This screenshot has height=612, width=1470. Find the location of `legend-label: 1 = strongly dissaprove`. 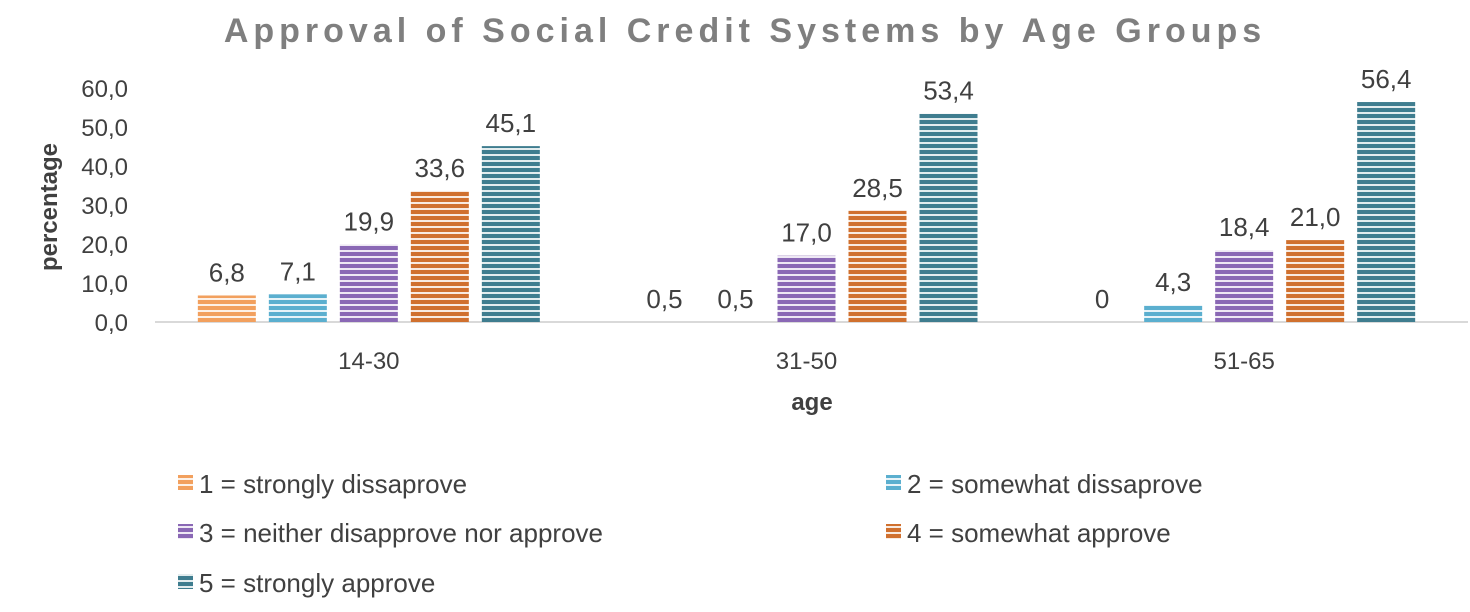

legend-label: 1 = strongly dissaprove is located at coordinates (333, 484).